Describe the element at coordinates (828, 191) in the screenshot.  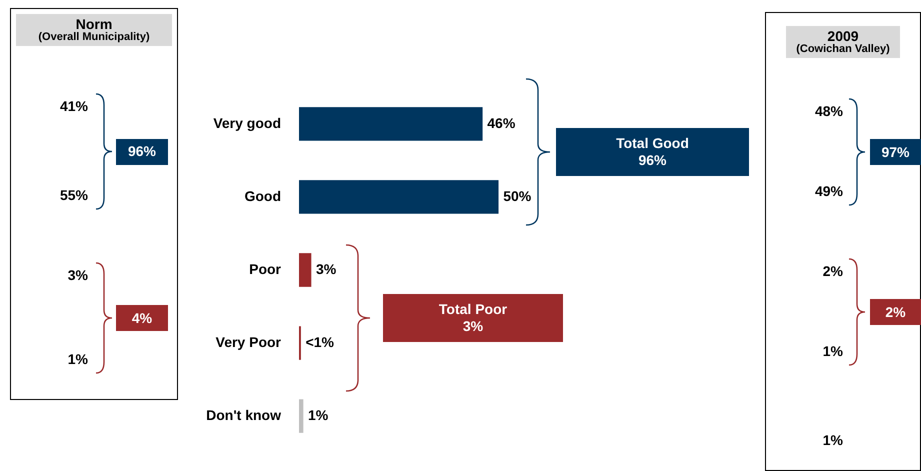
I see `data-label: 49%` at that location.